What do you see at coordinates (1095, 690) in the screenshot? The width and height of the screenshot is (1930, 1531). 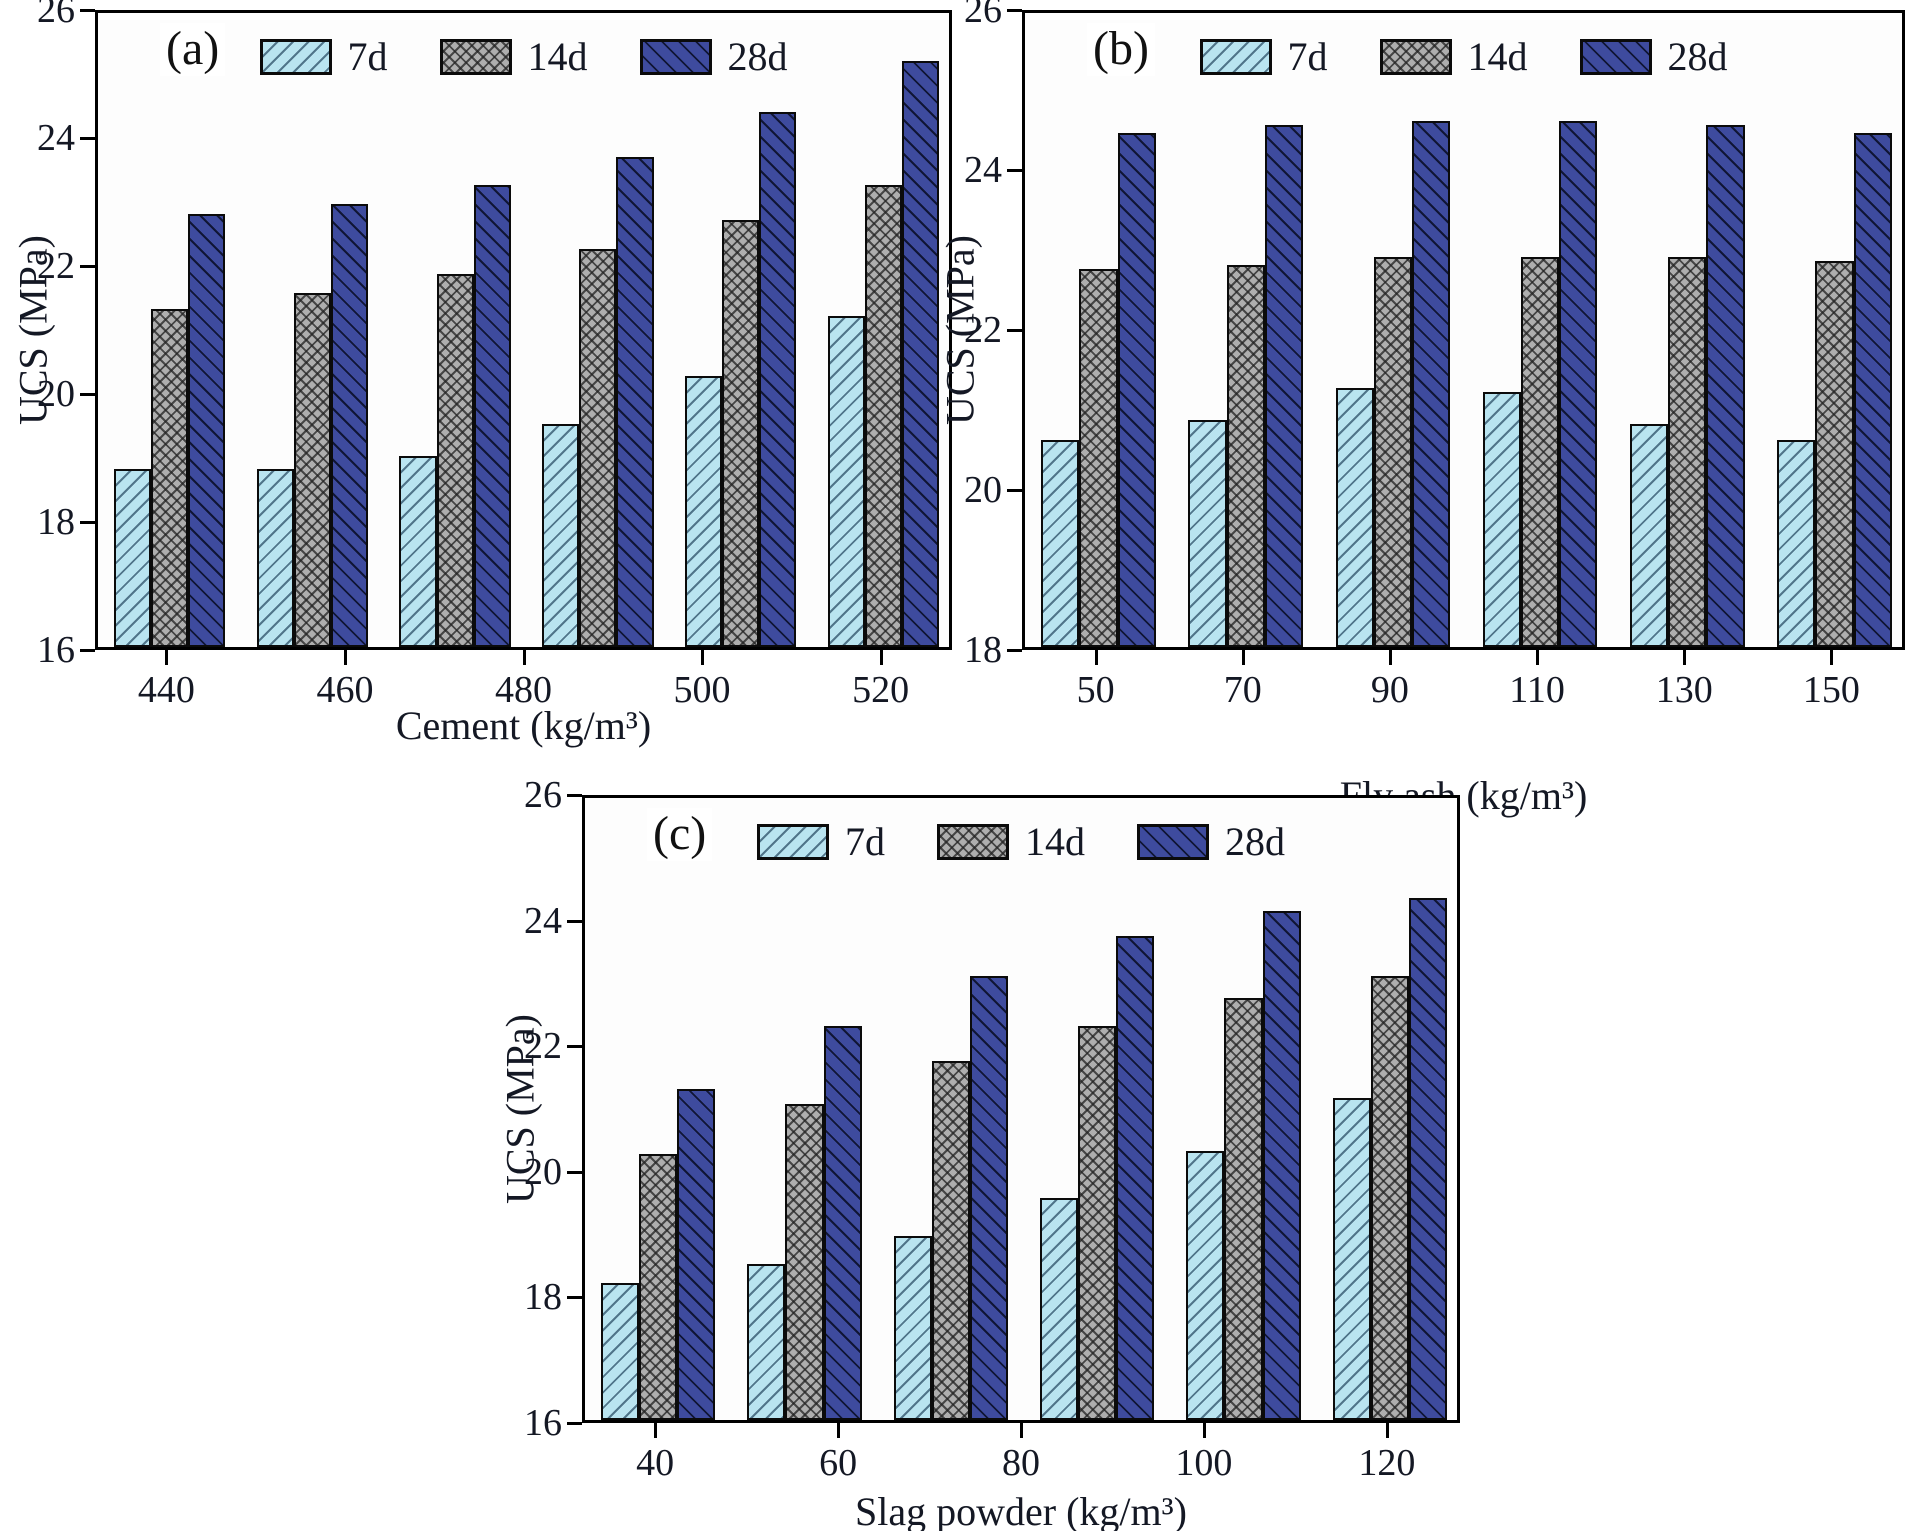 I see `x-tick-label: 50` at bounding box center [1095, 690].